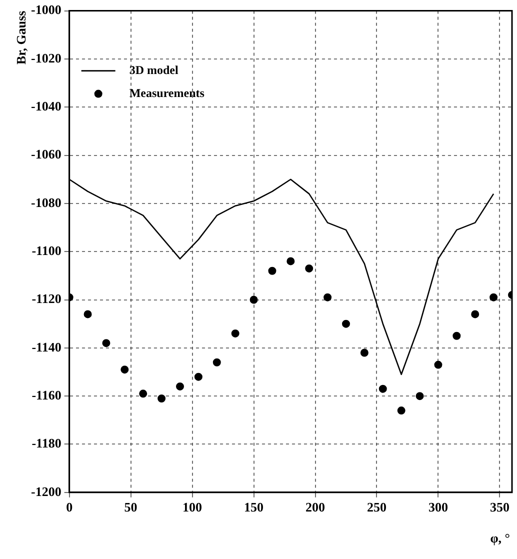  I want to click on x-tick-label: 200, so click(316, 507).